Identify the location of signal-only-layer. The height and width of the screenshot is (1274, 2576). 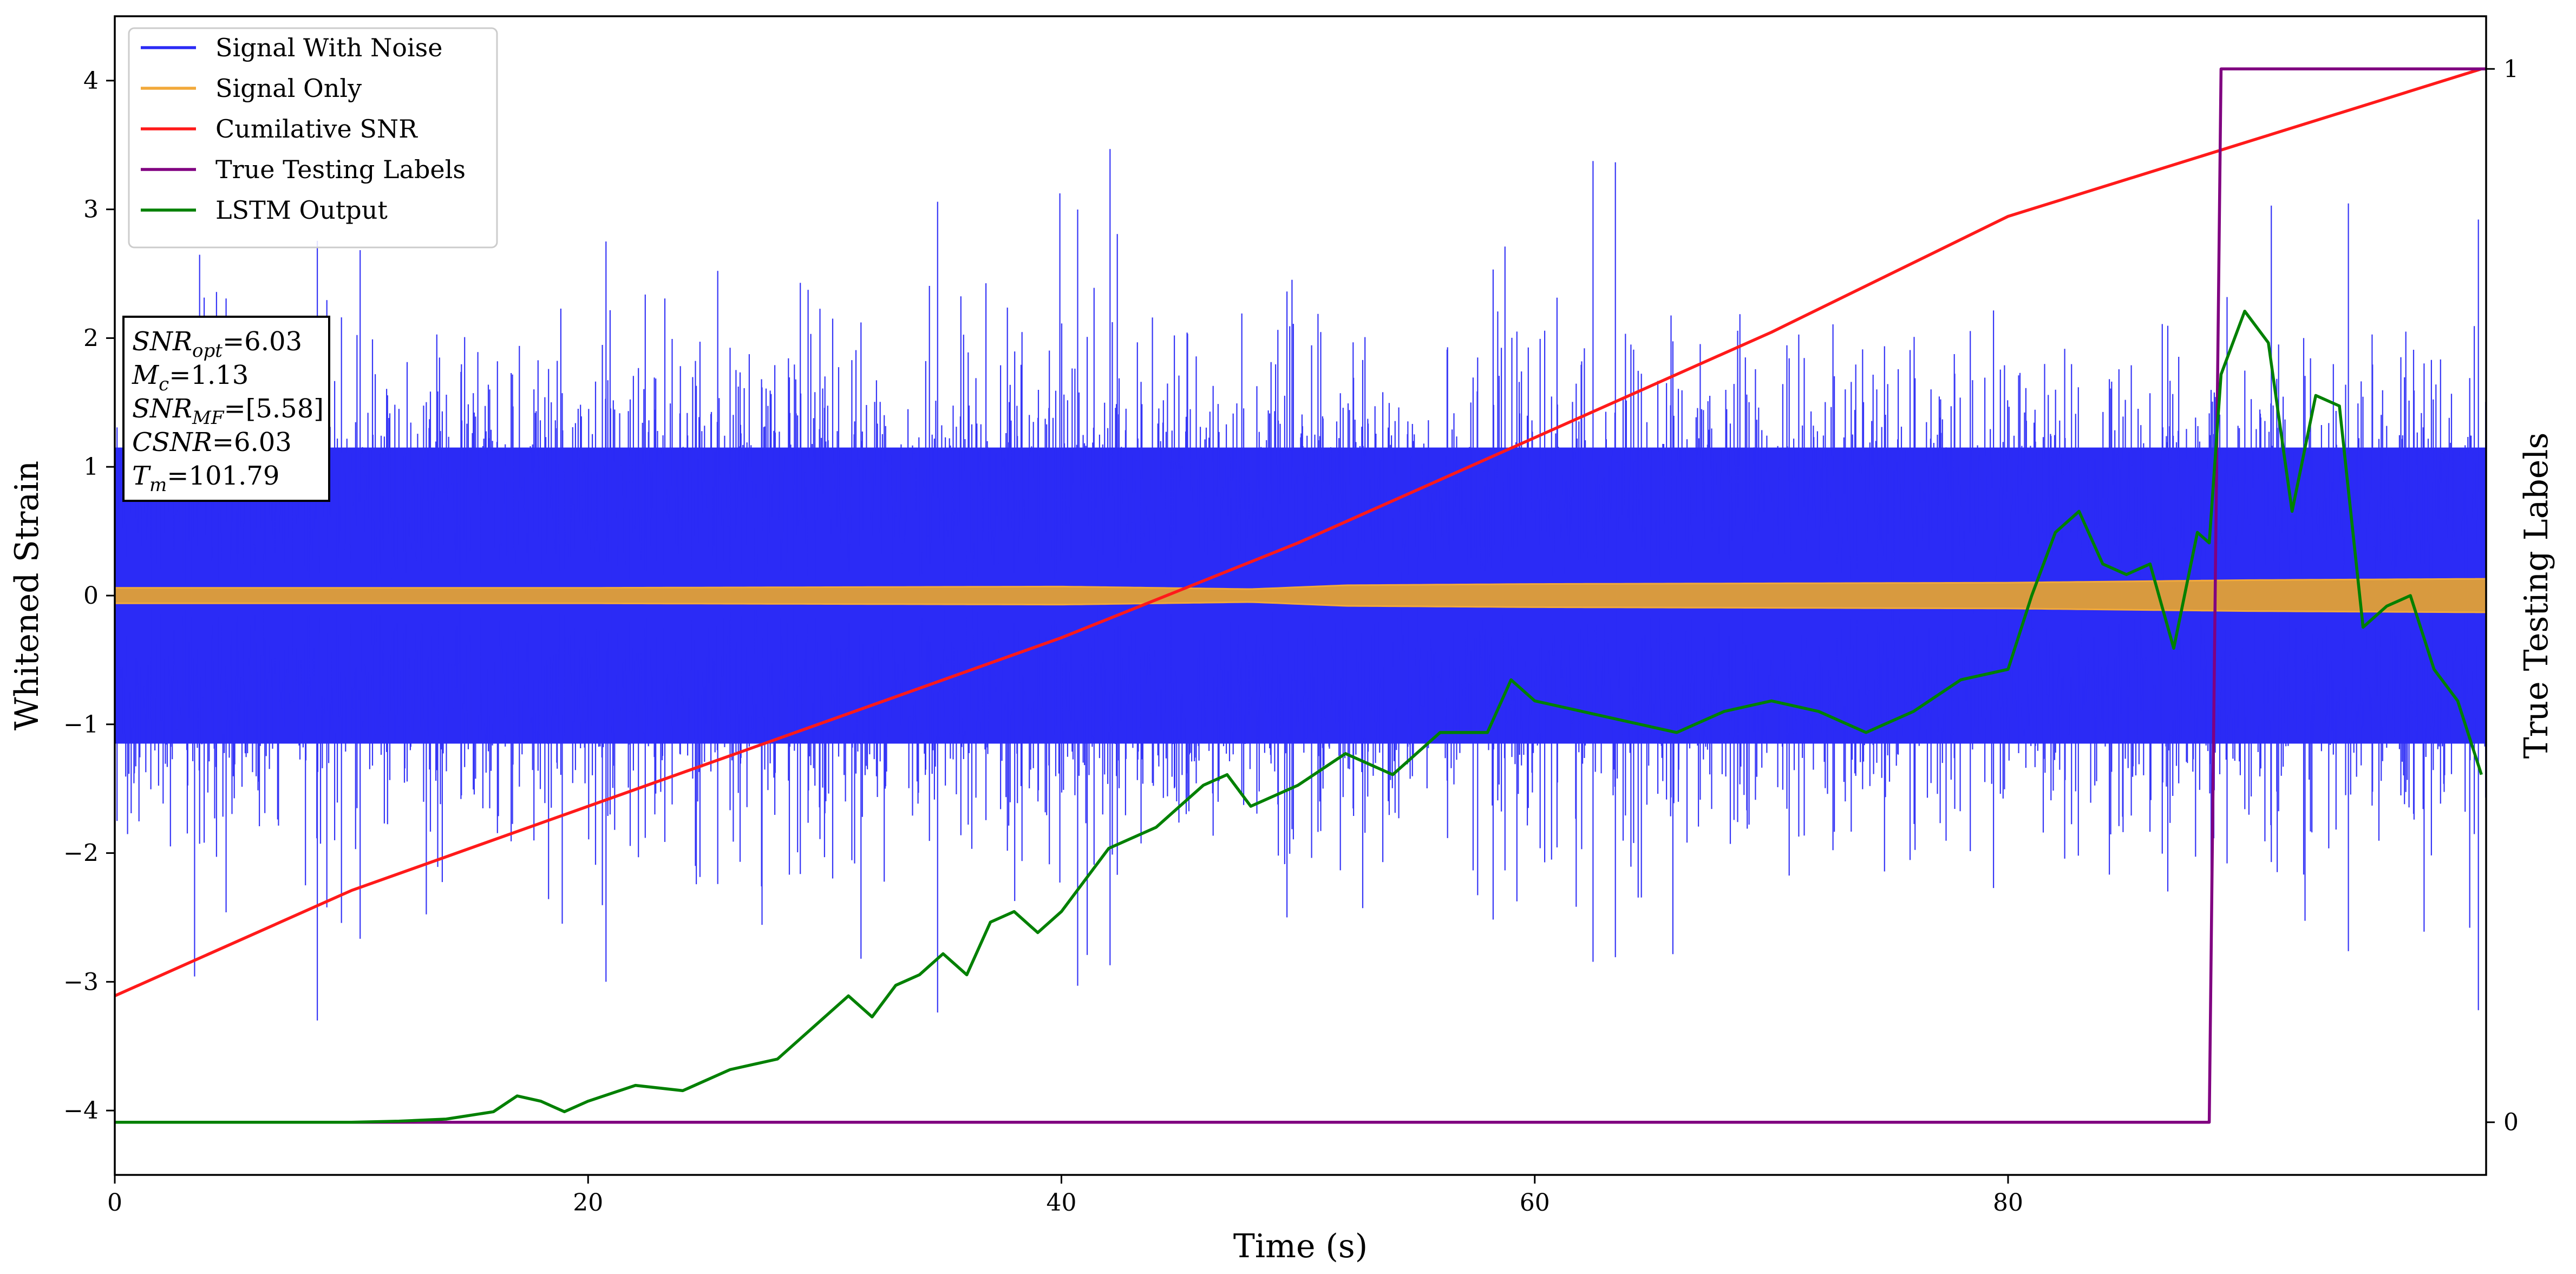
(1301, 595).